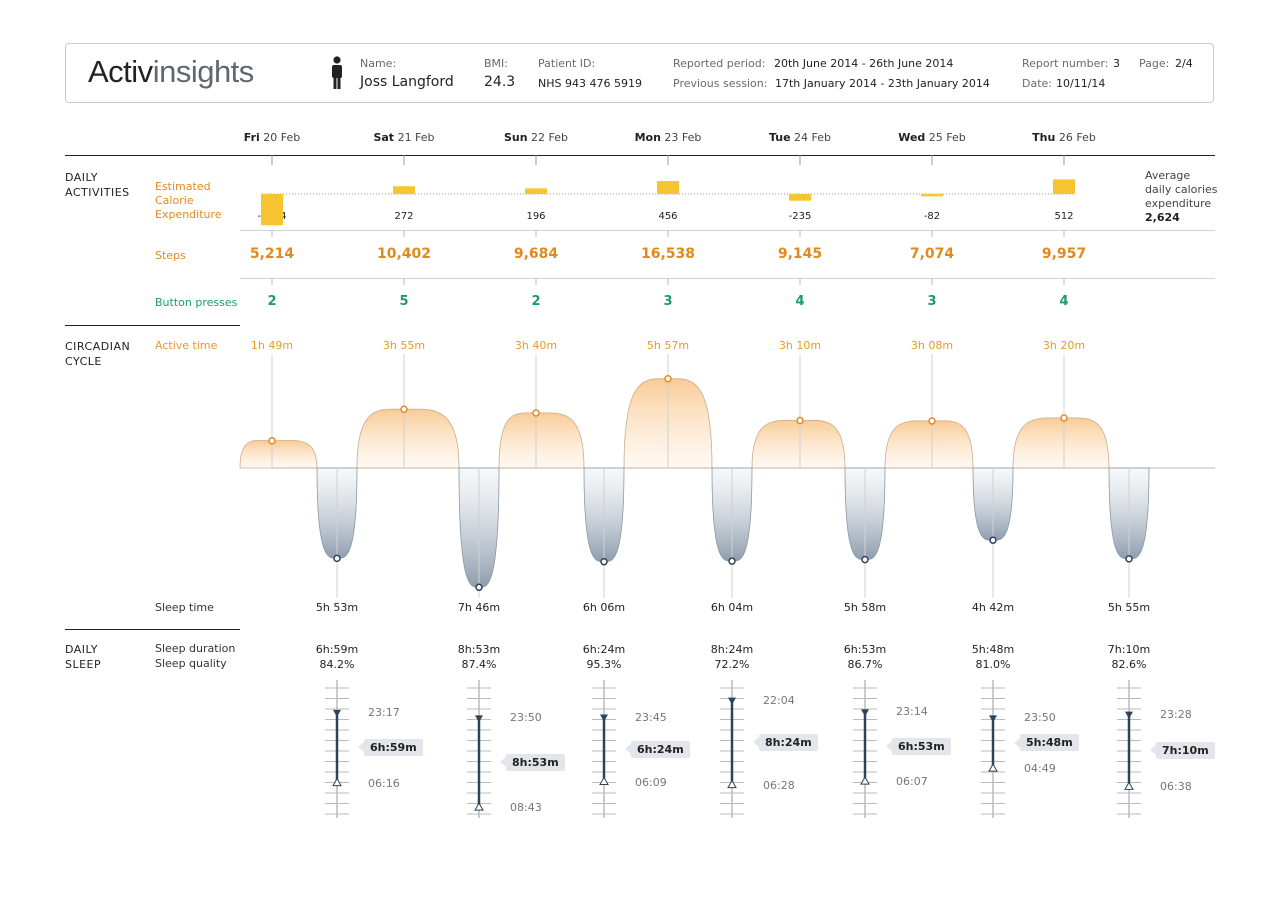  I want to click on previous-session-label: Previous session:, so click(720, 83).